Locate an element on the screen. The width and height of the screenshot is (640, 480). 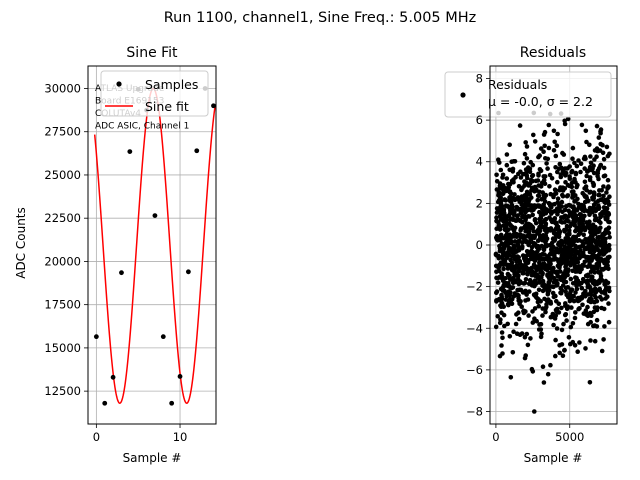
sample-point is located at coordinates (155, 215).